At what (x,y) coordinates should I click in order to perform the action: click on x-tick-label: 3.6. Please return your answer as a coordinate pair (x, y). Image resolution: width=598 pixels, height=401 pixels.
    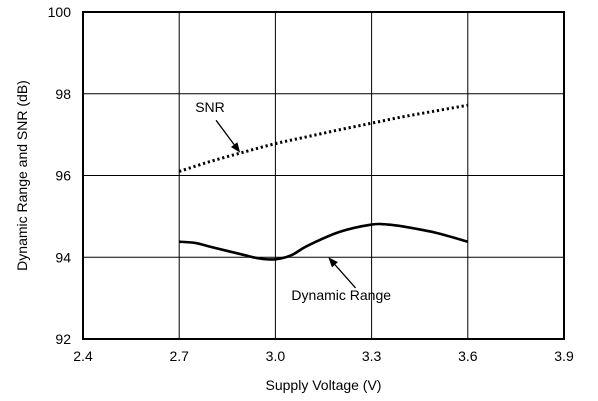
    Looking at the image, I should click on (468, 356).